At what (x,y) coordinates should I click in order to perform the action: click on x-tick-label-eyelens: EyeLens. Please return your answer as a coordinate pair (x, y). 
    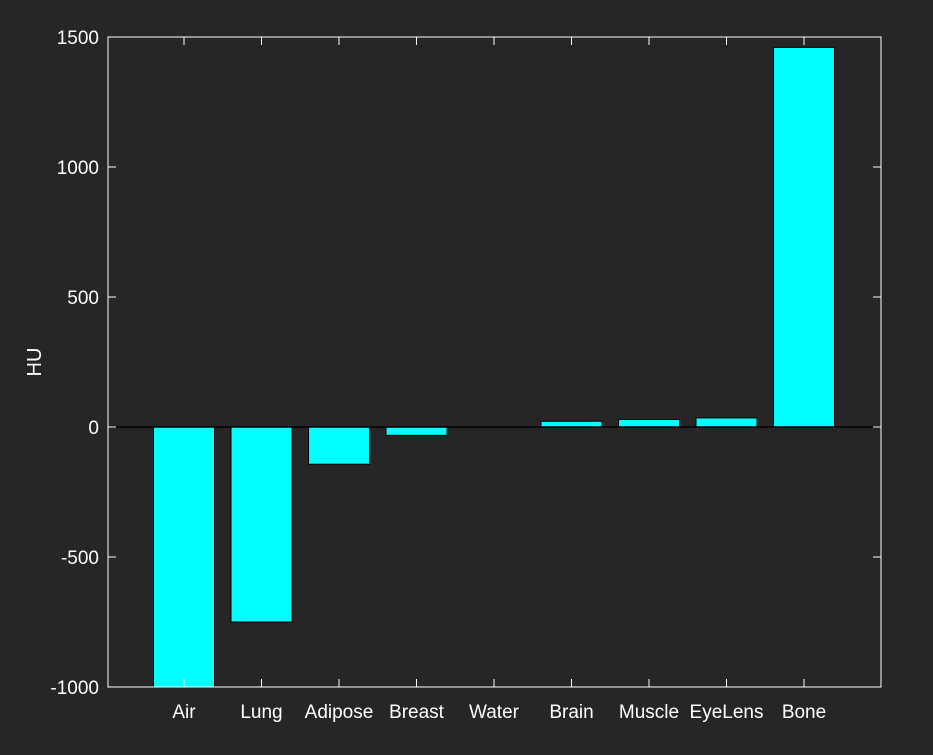
    Looking at the image, I should click on (727, 712).